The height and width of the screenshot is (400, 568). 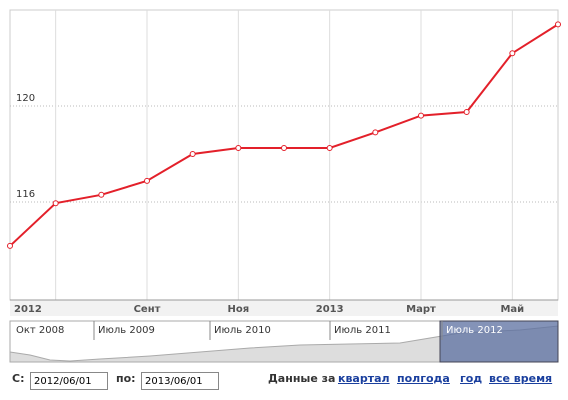 I want to click on y-tick-label: 116, so click(x=25, y=194).